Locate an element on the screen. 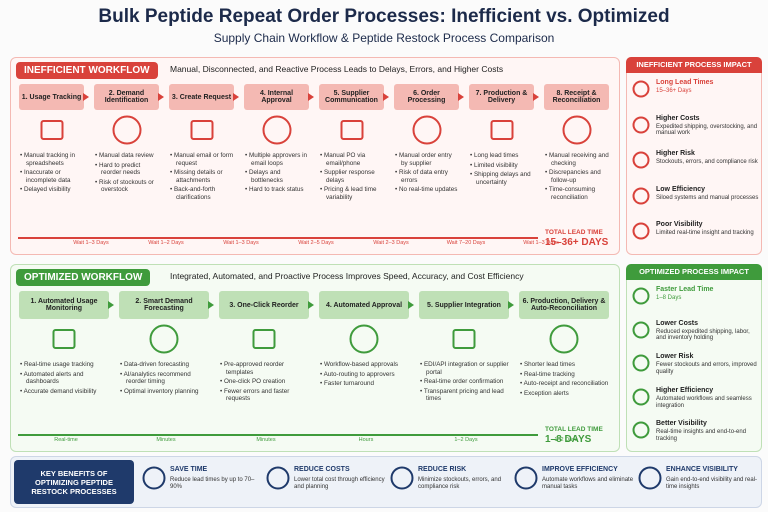  bullet: • Missing details or attachments is located at coordinates (196, 176).